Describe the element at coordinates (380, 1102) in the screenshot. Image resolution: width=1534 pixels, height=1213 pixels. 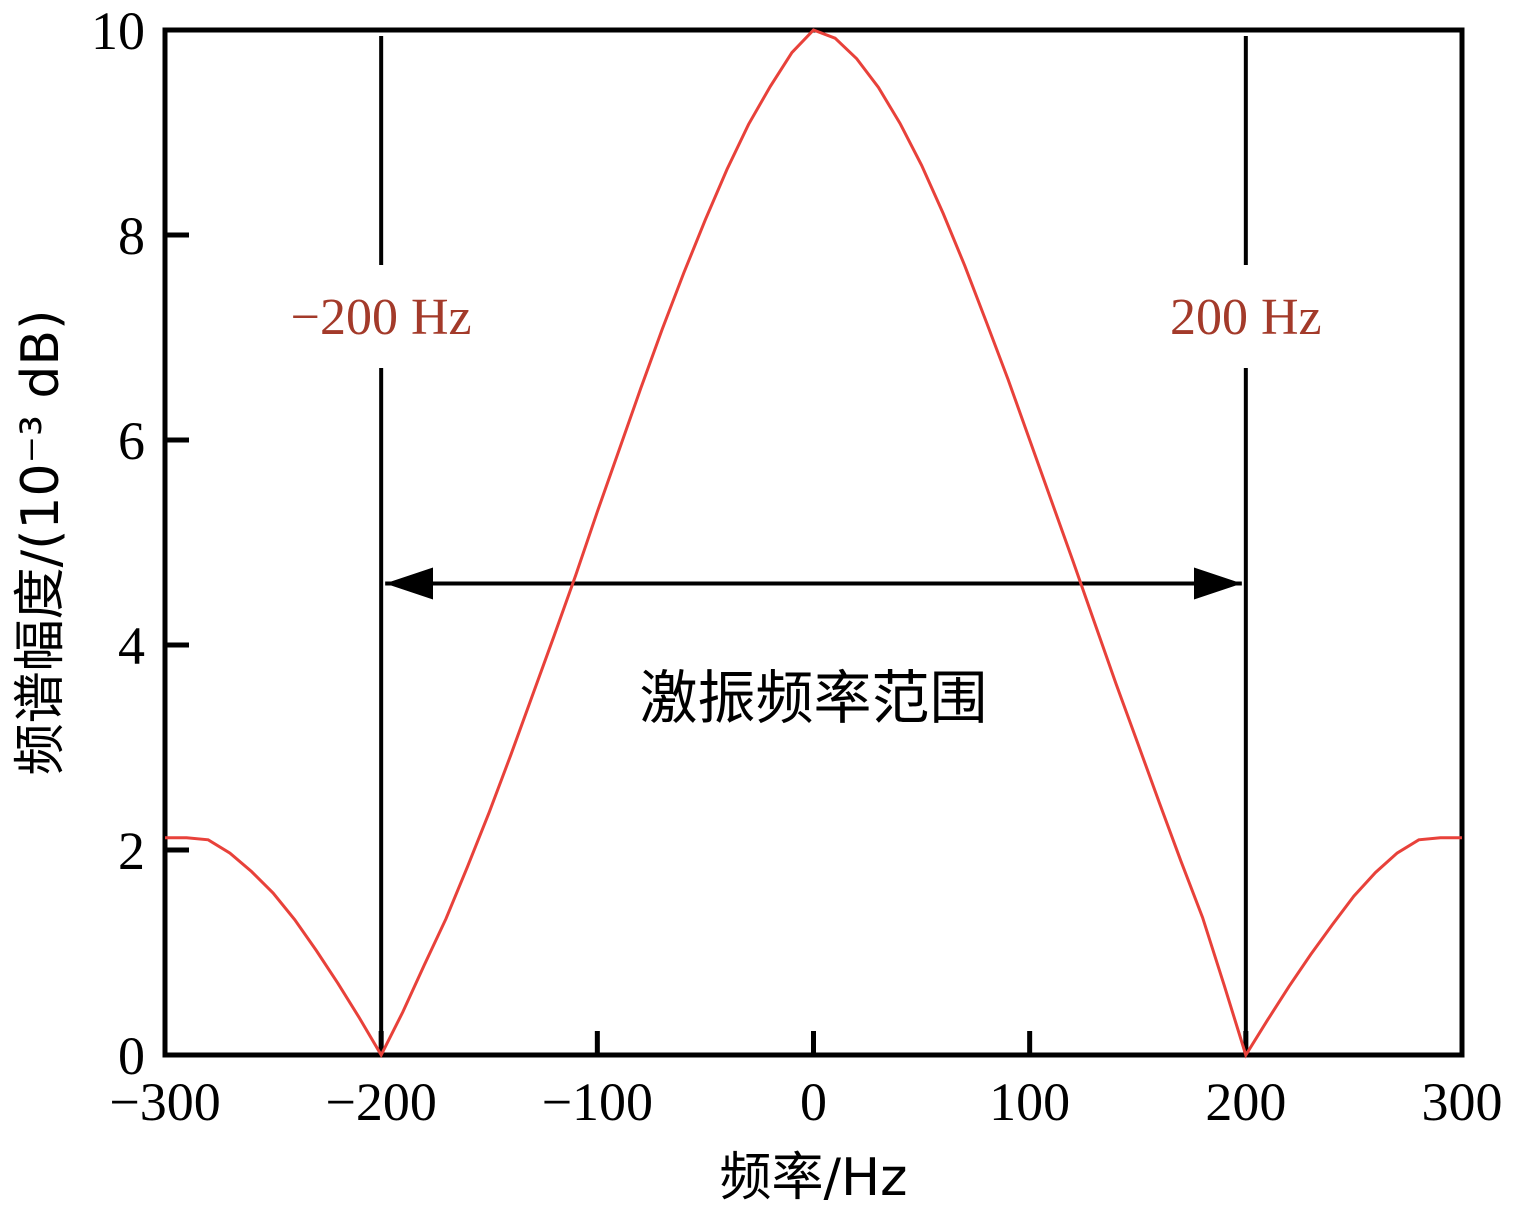
I see `x-tick-label: −200` at that location.